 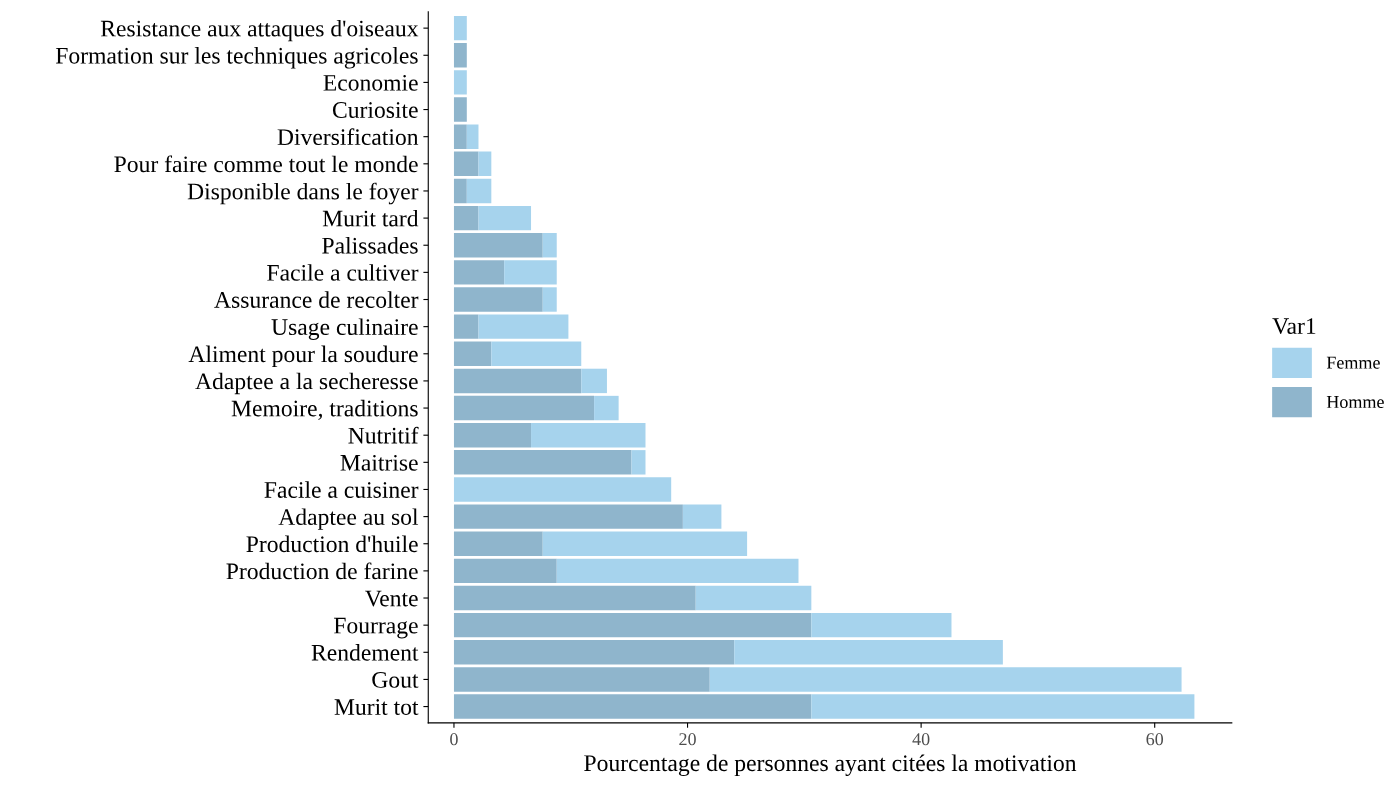 I want to click on y-tick-label: Assurance de recolter, so click(x=316, y=299).